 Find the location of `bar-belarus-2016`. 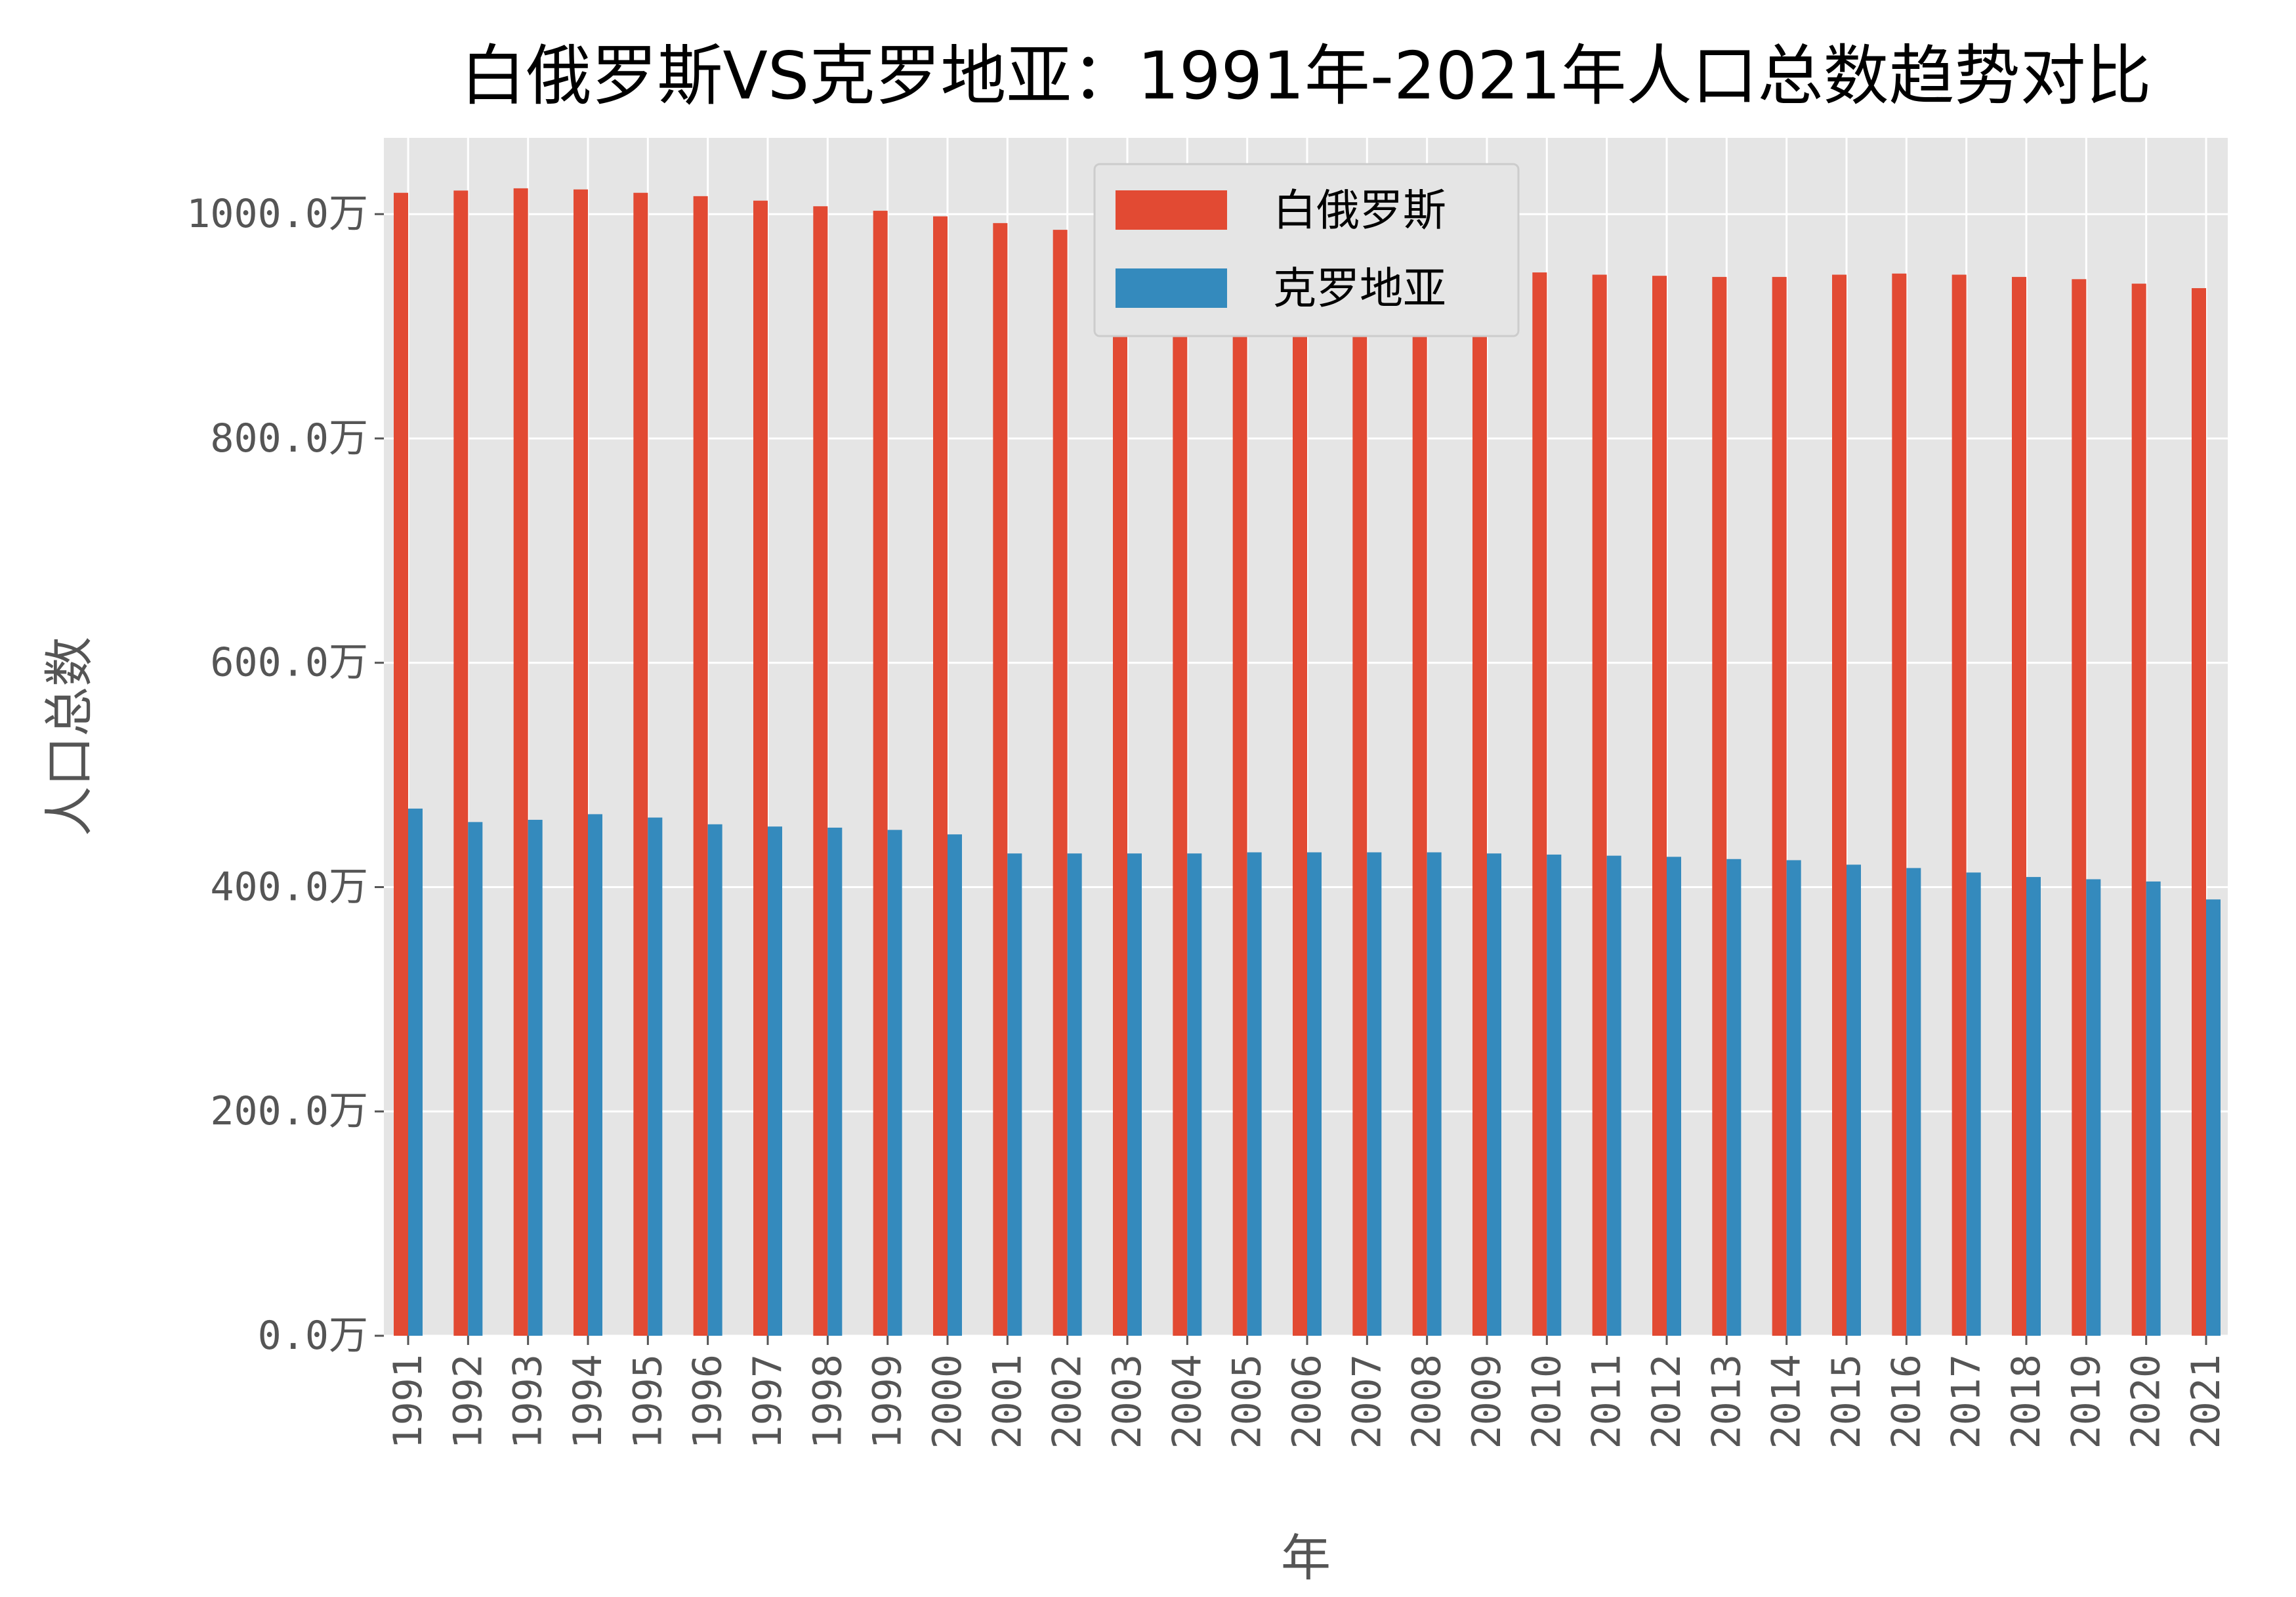

bar-belarus-2016 is located at coordinates (1900, 805).